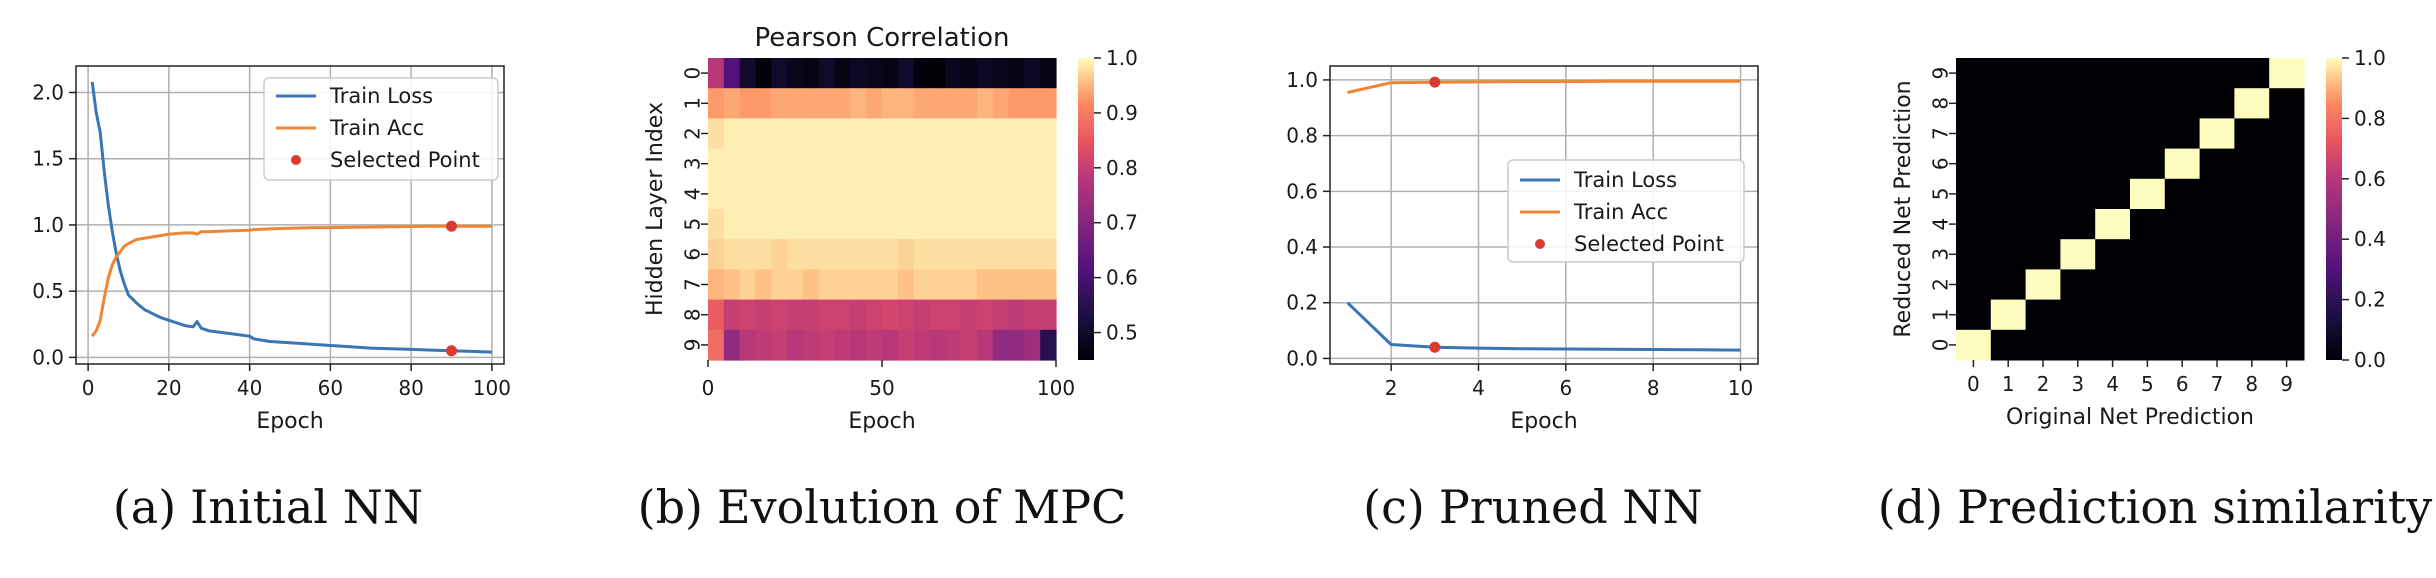 The image size is (2436, 578). I want to click on y-tick-label: 0.5, so click(48, 291).